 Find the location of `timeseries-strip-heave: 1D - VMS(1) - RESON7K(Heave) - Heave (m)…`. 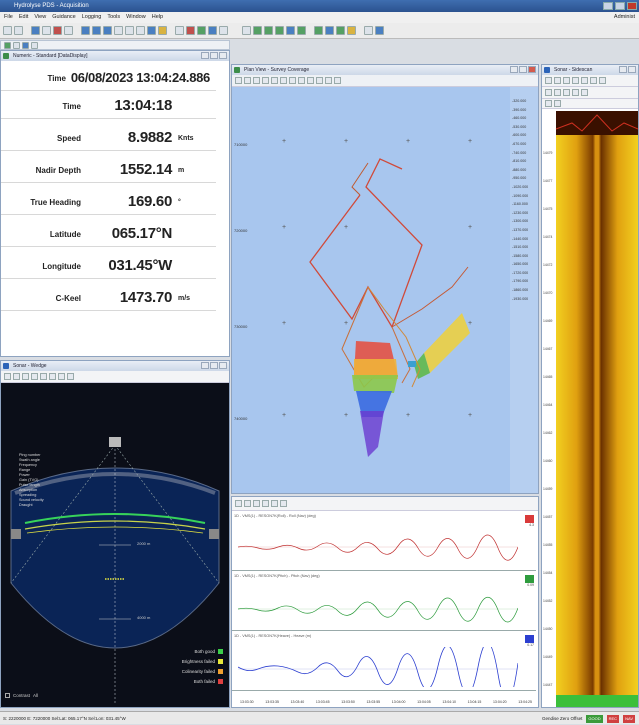

timeseries-strip-heave: 1D - VMS(1) - RESON7K(Heave) - Heave (m)… is located at coordinates (384, 662).